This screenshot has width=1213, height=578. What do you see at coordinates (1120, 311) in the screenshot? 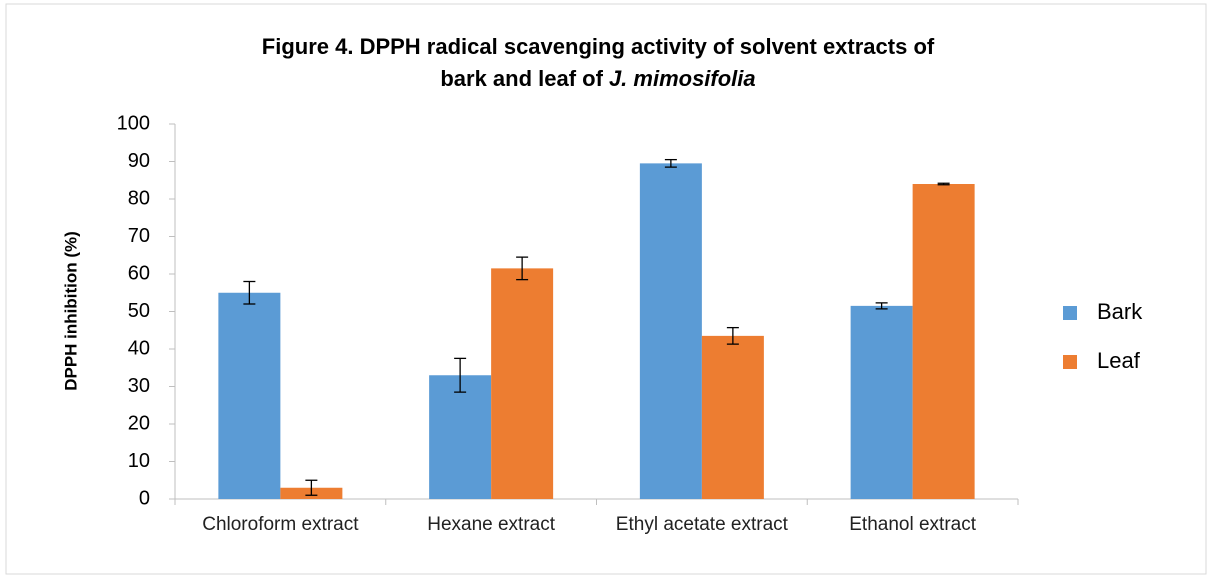
I see `legend-label: Bark` at bounding box center [1120, 311].